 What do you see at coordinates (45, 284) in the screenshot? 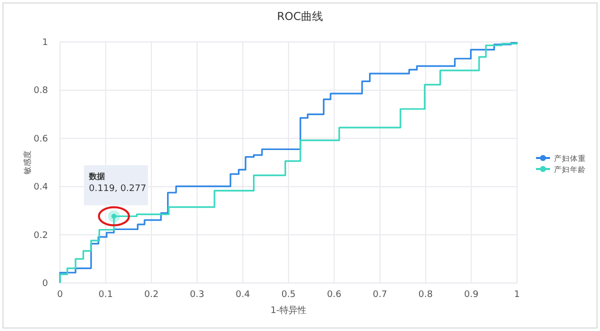
I see `y-tick-label: 0` at bounding box center [45, 284].